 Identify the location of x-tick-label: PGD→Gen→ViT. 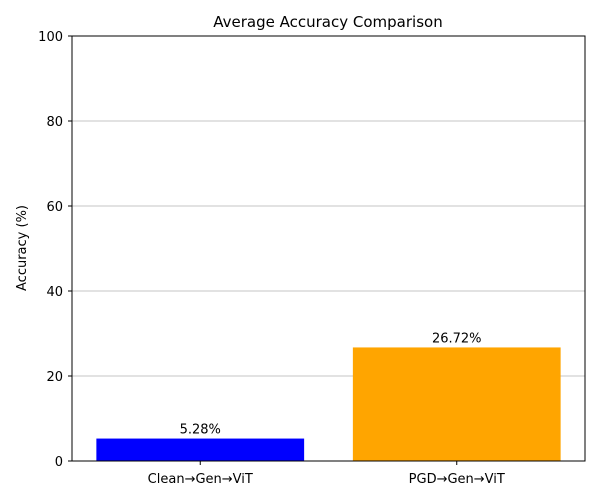
(457, 479).